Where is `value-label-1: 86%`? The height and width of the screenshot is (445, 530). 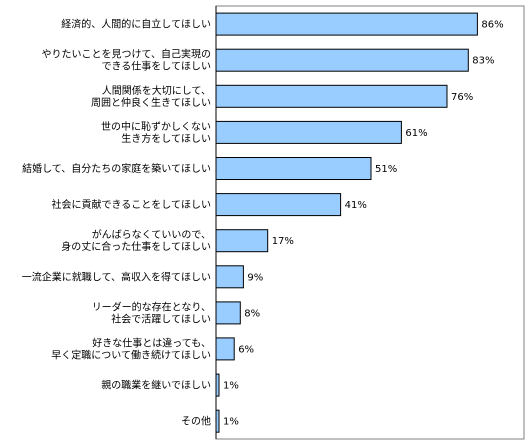
value-label-1: 86% is located at coordinates (492, 25).